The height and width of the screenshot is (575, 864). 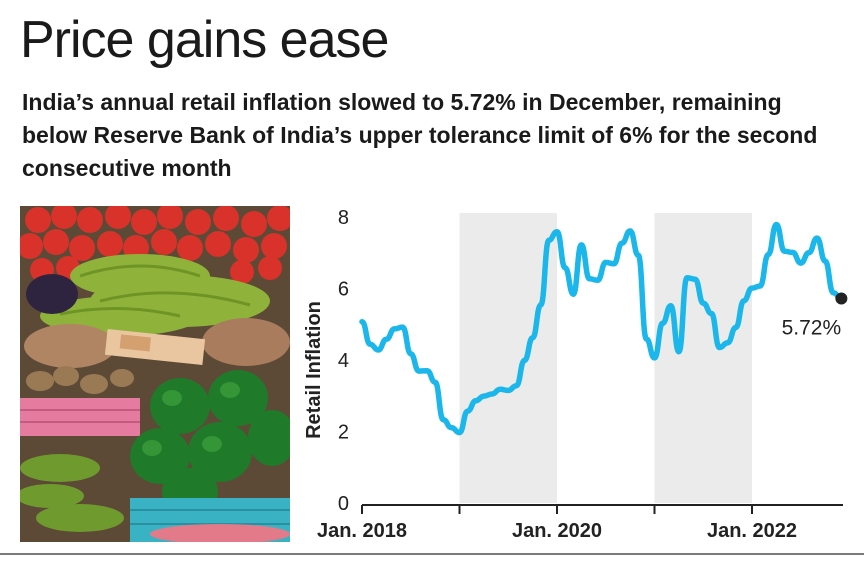 I want to click on x-axis: Jan. 2018 Jan. 2020 Jan. 2022, so click(x=580, y=523).